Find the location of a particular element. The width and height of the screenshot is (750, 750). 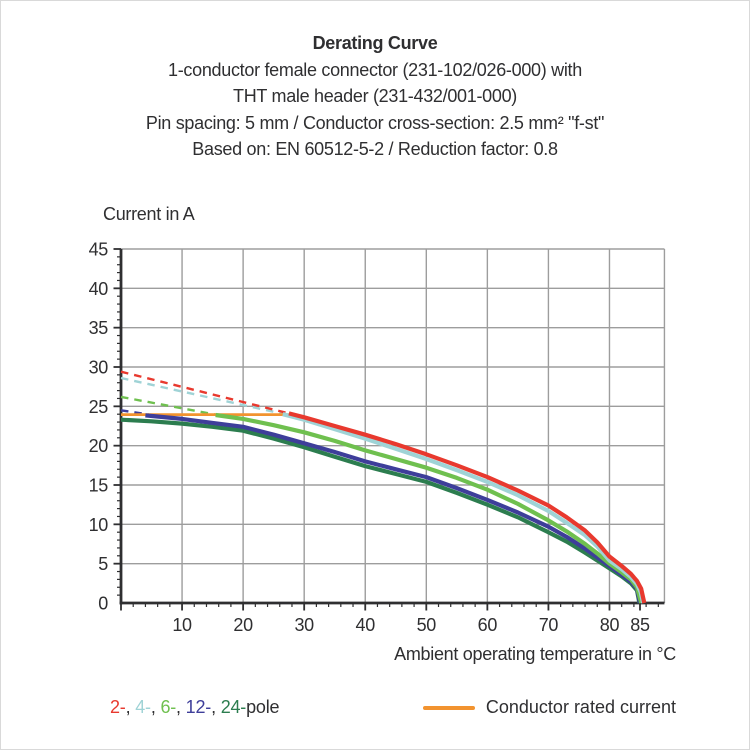

chart-subtitle-header: THT male header (231-432/001-000) is located at coordinates (375, 96).